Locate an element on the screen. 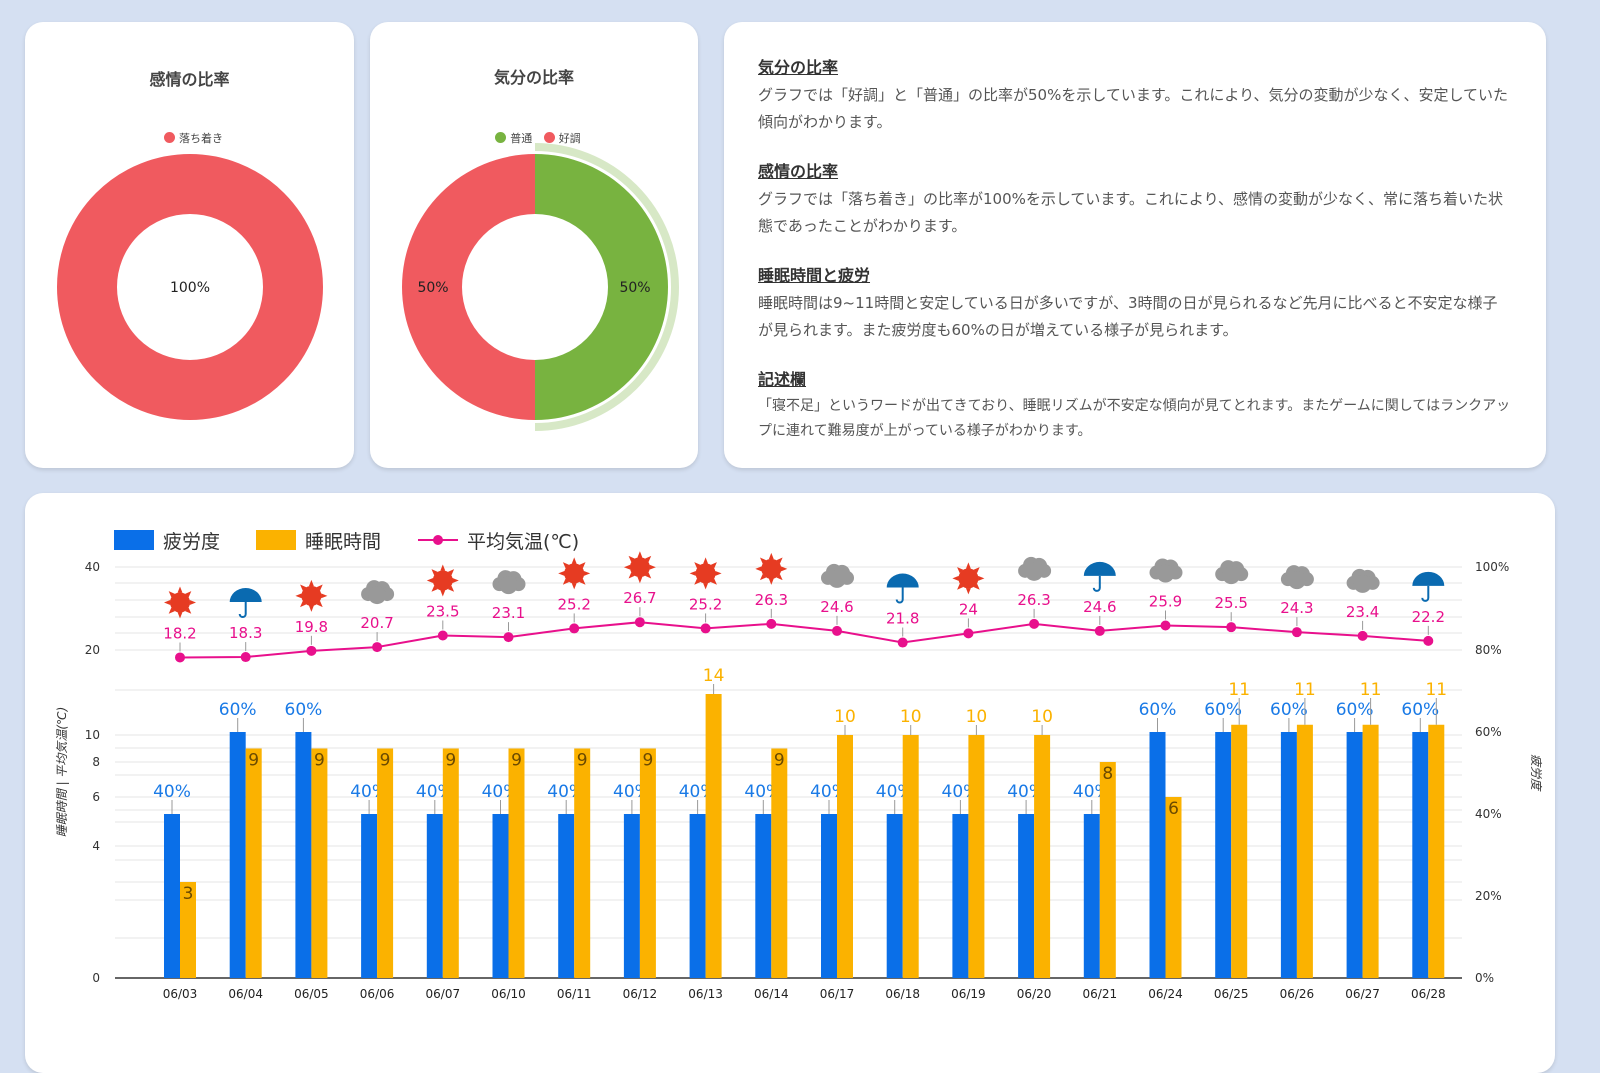  right-tick-label: 100% is located at coordinates (1492, 567).